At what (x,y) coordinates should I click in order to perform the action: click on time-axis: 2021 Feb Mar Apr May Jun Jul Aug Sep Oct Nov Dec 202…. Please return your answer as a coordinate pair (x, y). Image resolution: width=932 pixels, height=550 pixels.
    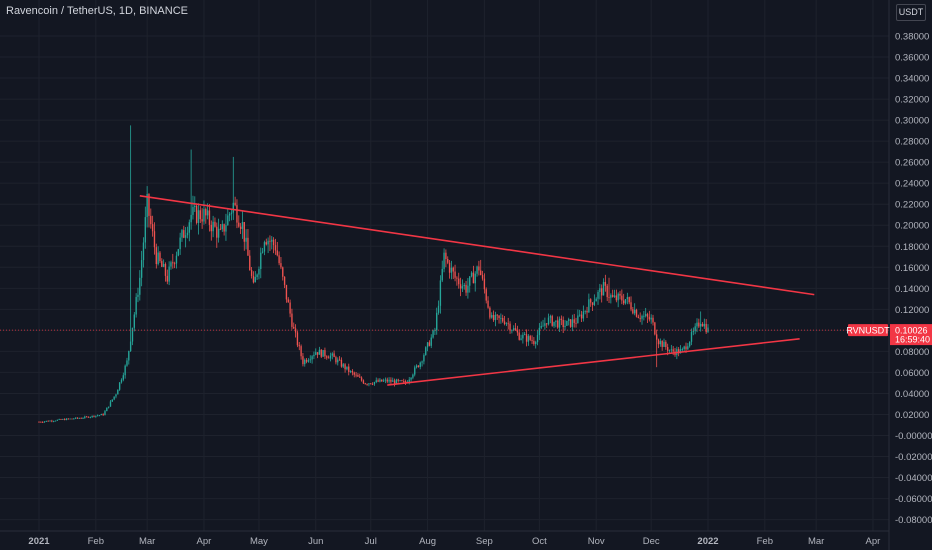
    Looking at the image, I should click on (454, 541).